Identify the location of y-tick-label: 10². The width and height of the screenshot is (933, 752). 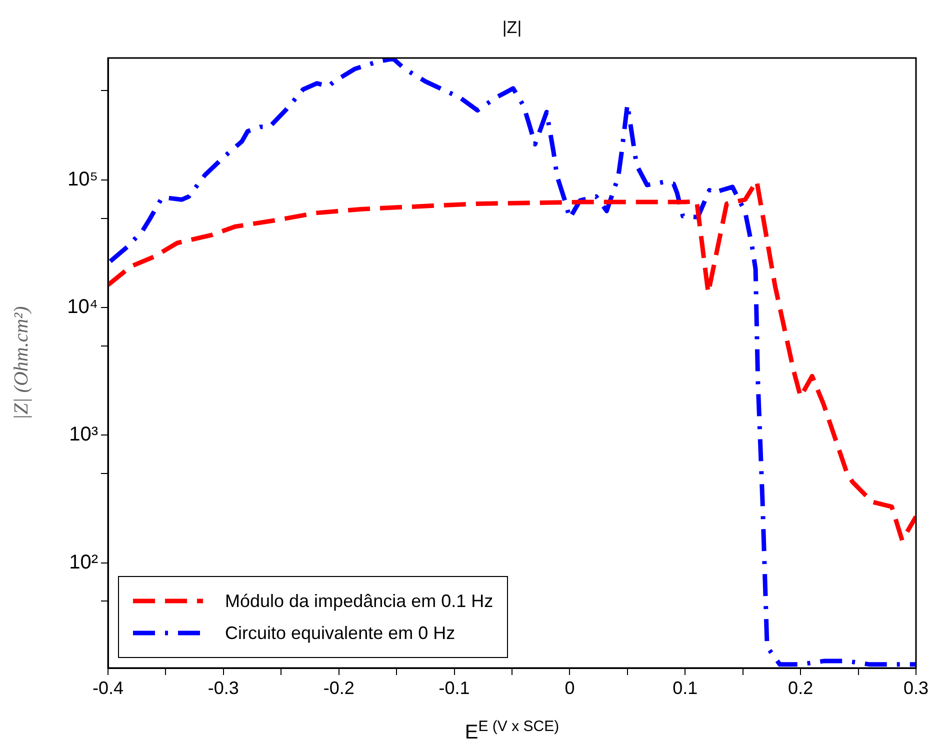
(83, 562).